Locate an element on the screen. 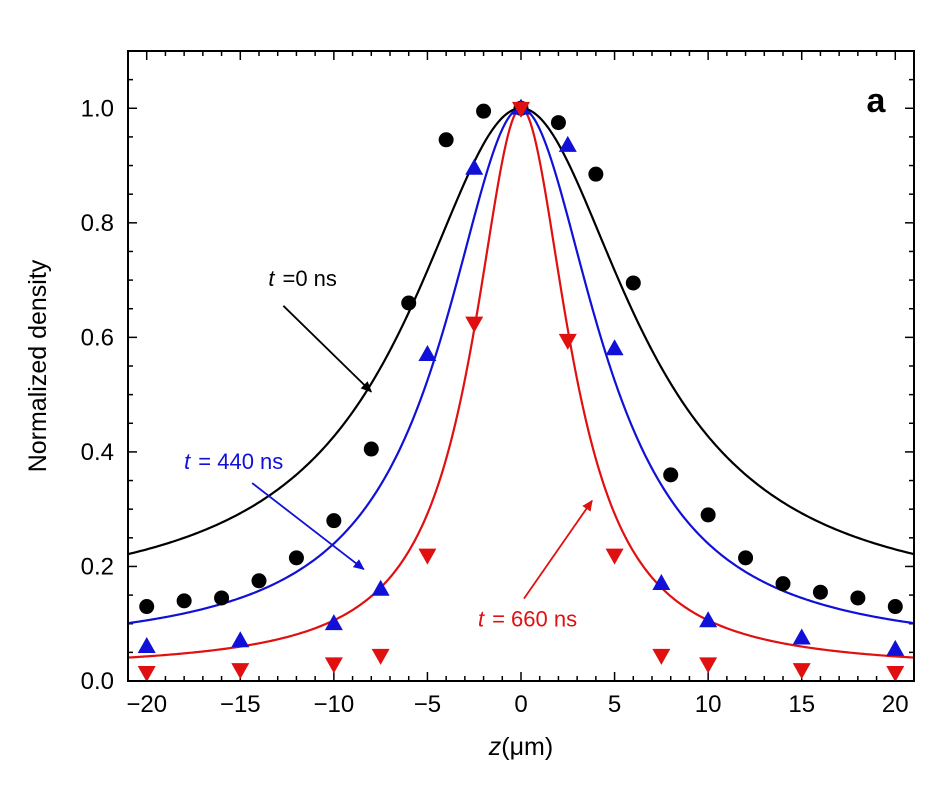  y-tick-label: 0.0 is located at coordinates (97, 681).